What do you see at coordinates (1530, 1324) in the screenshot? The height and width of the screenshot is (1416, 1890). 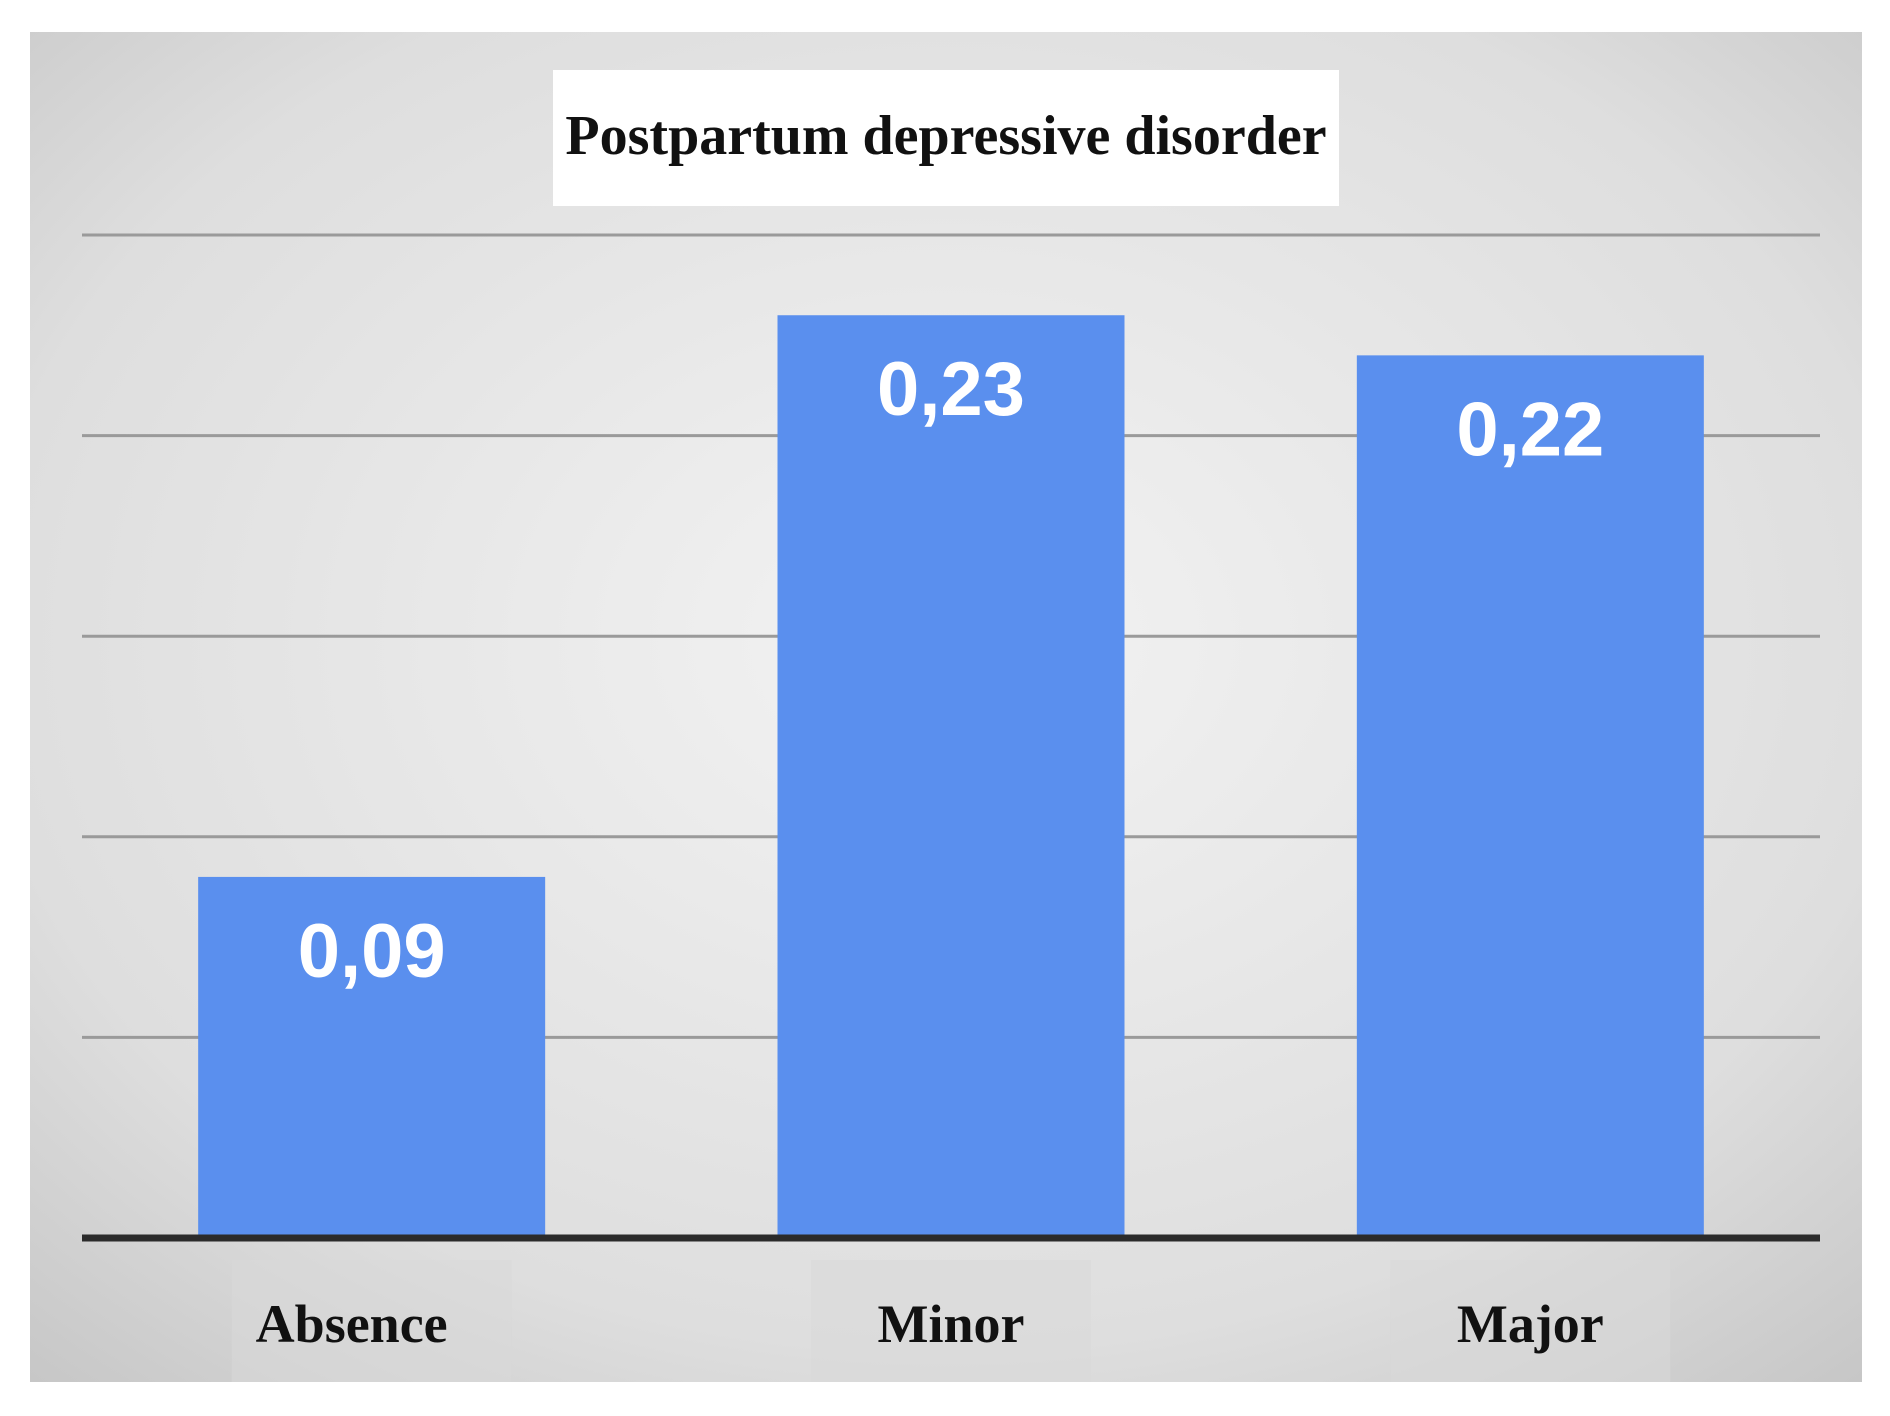 I see `category-label-major: Major` at bounding box center [1530, 1324].